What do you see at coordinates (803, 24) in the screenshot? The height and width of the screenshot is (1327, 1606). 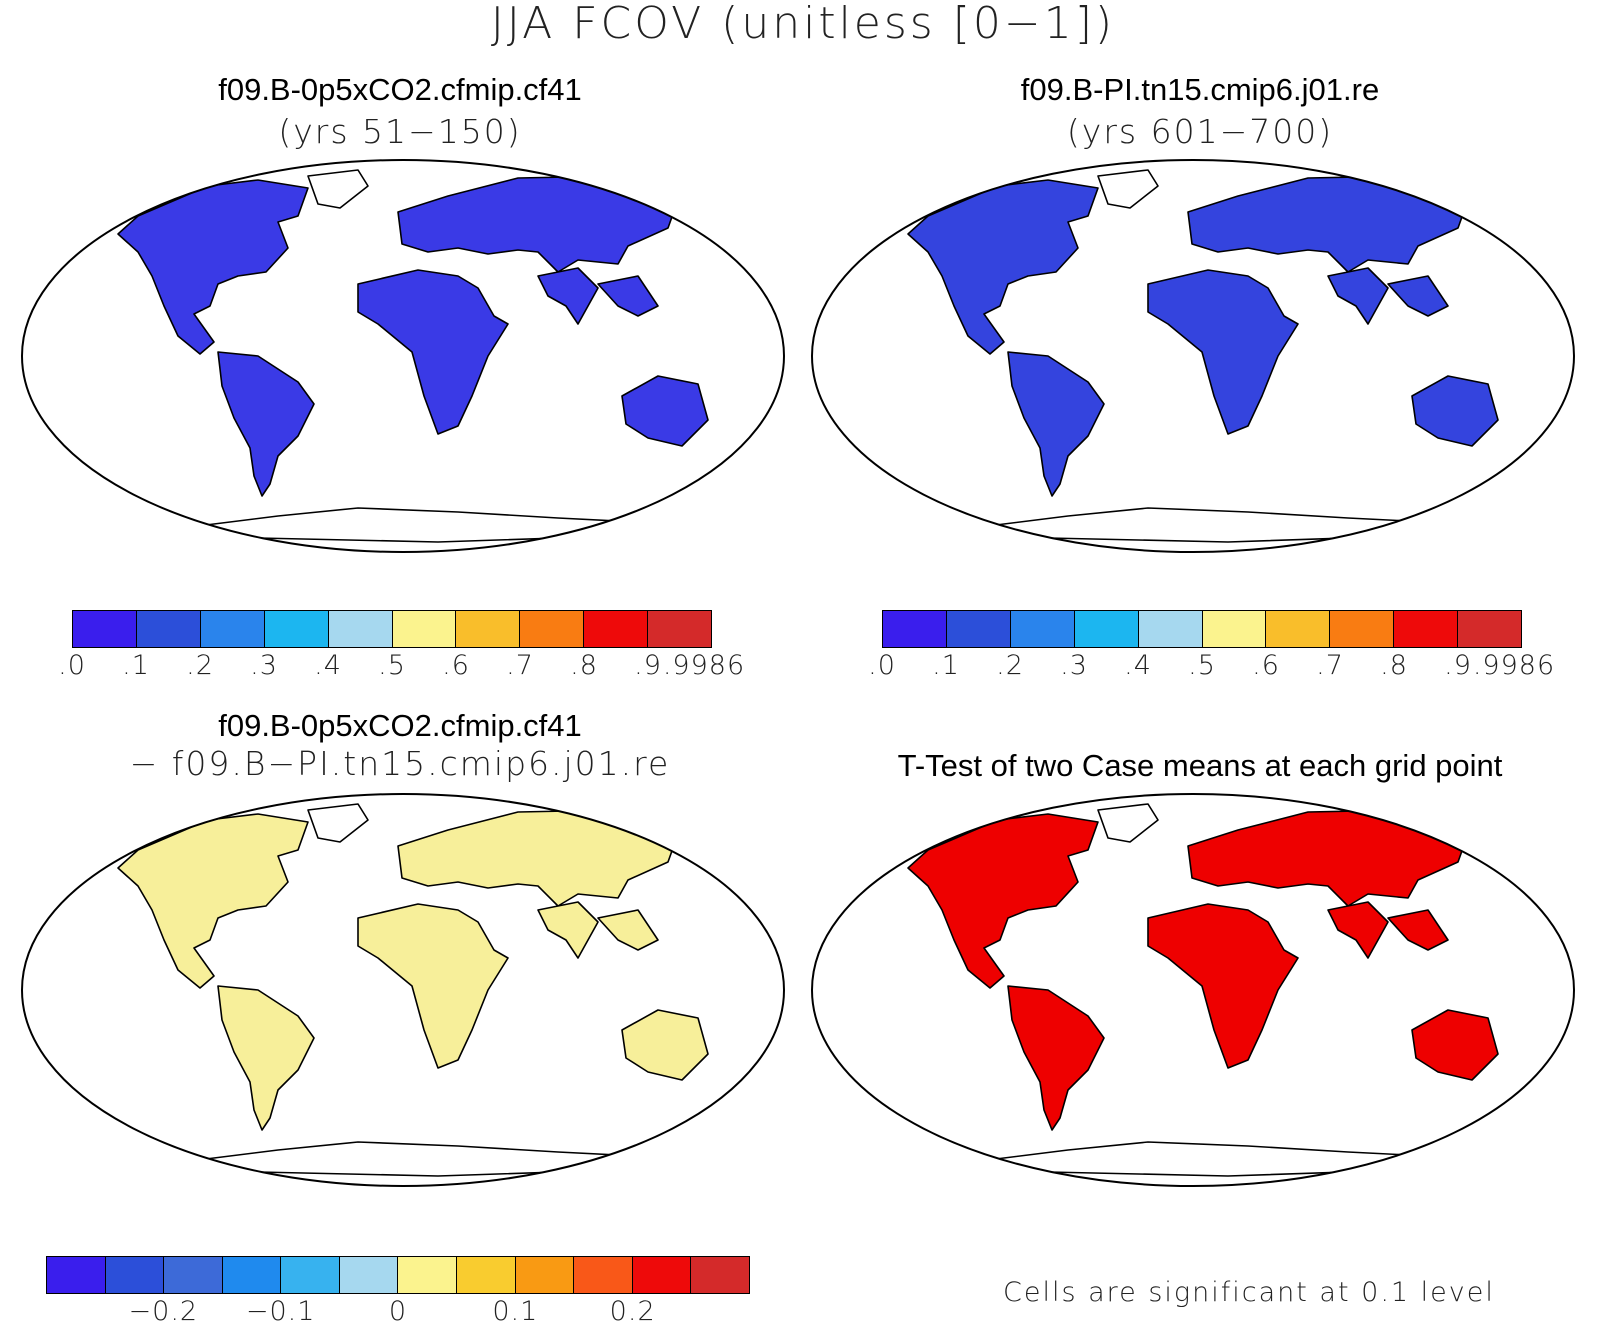 I see `figure-title: JJA FCOV (unitless [0−1])` at bounding box center [803, 24].